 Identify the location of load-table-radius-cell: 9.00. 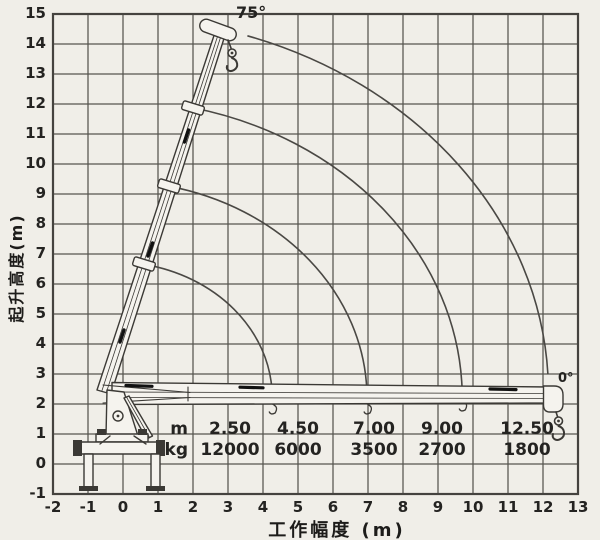
(442, 429).